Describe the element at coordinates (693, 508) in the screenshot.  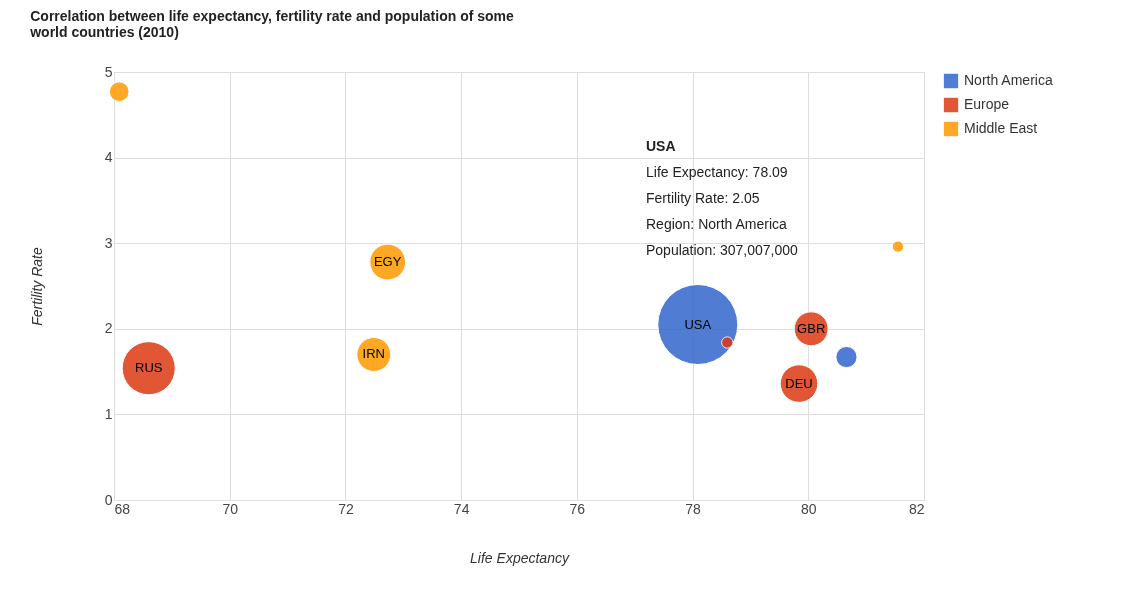
I see `x-tick-label: 78` at that location.